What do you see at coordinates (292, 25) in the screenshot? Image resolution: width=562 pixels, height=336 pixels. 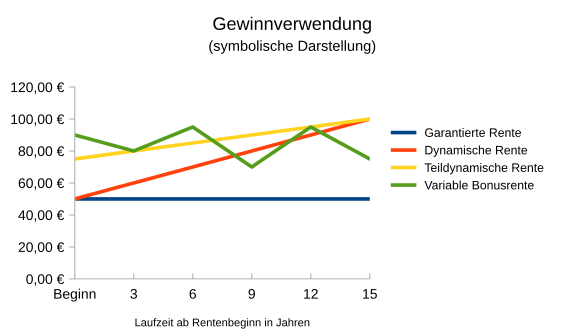 I see `chart-title: Gewinnverwendung` at bounding box center [292, 25].